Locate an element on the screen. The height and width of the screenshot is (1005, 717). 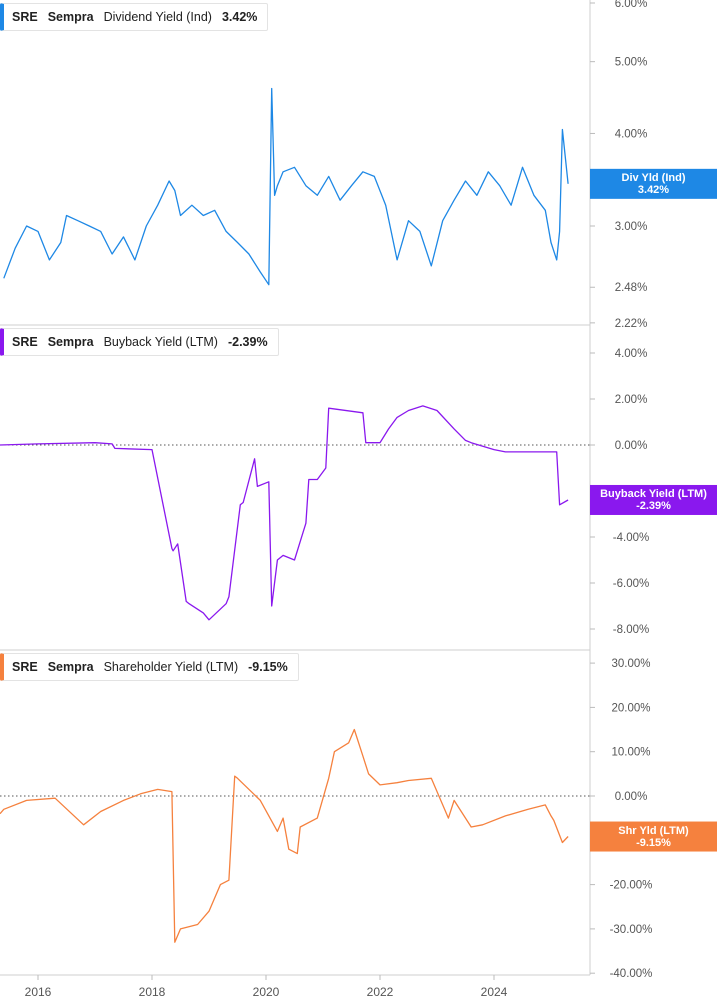
dividend-yield-legend: SRE Sempra Dividend Yield (Ind) 3.42% is located at coordinates (134, 17).